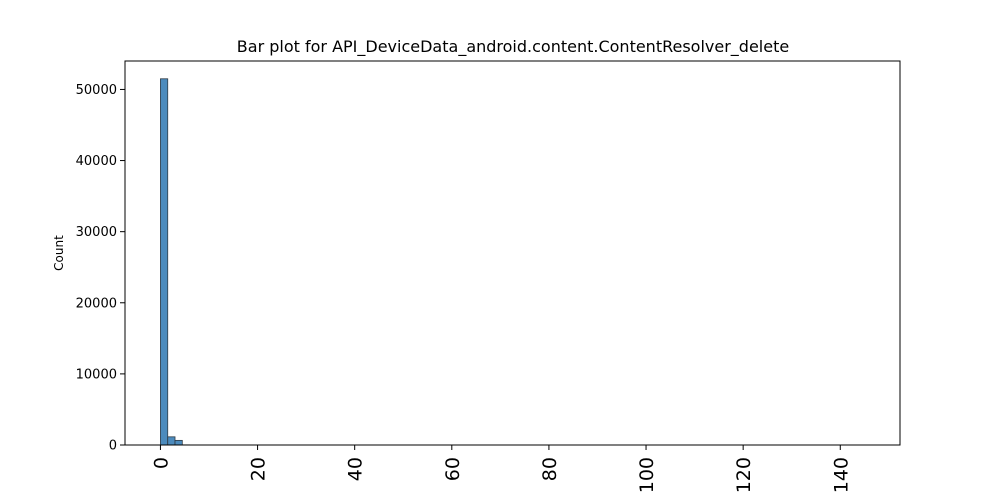 The image size is (1000, 500). Describe the element at coordinates (647, 475) in the screenshot. I see `x-tick-label: 100` at that location.